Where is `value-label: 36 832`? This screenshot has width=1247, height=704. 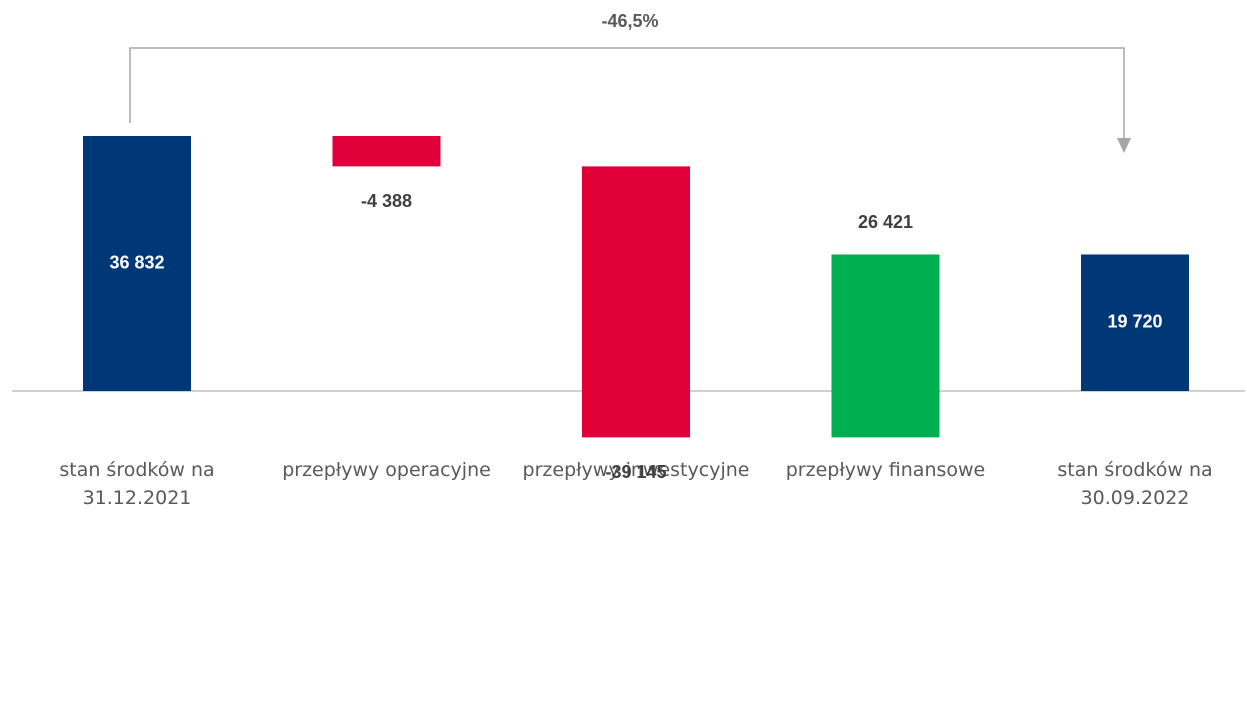 value-label: 36 832 is located at coordinates (136, 262).